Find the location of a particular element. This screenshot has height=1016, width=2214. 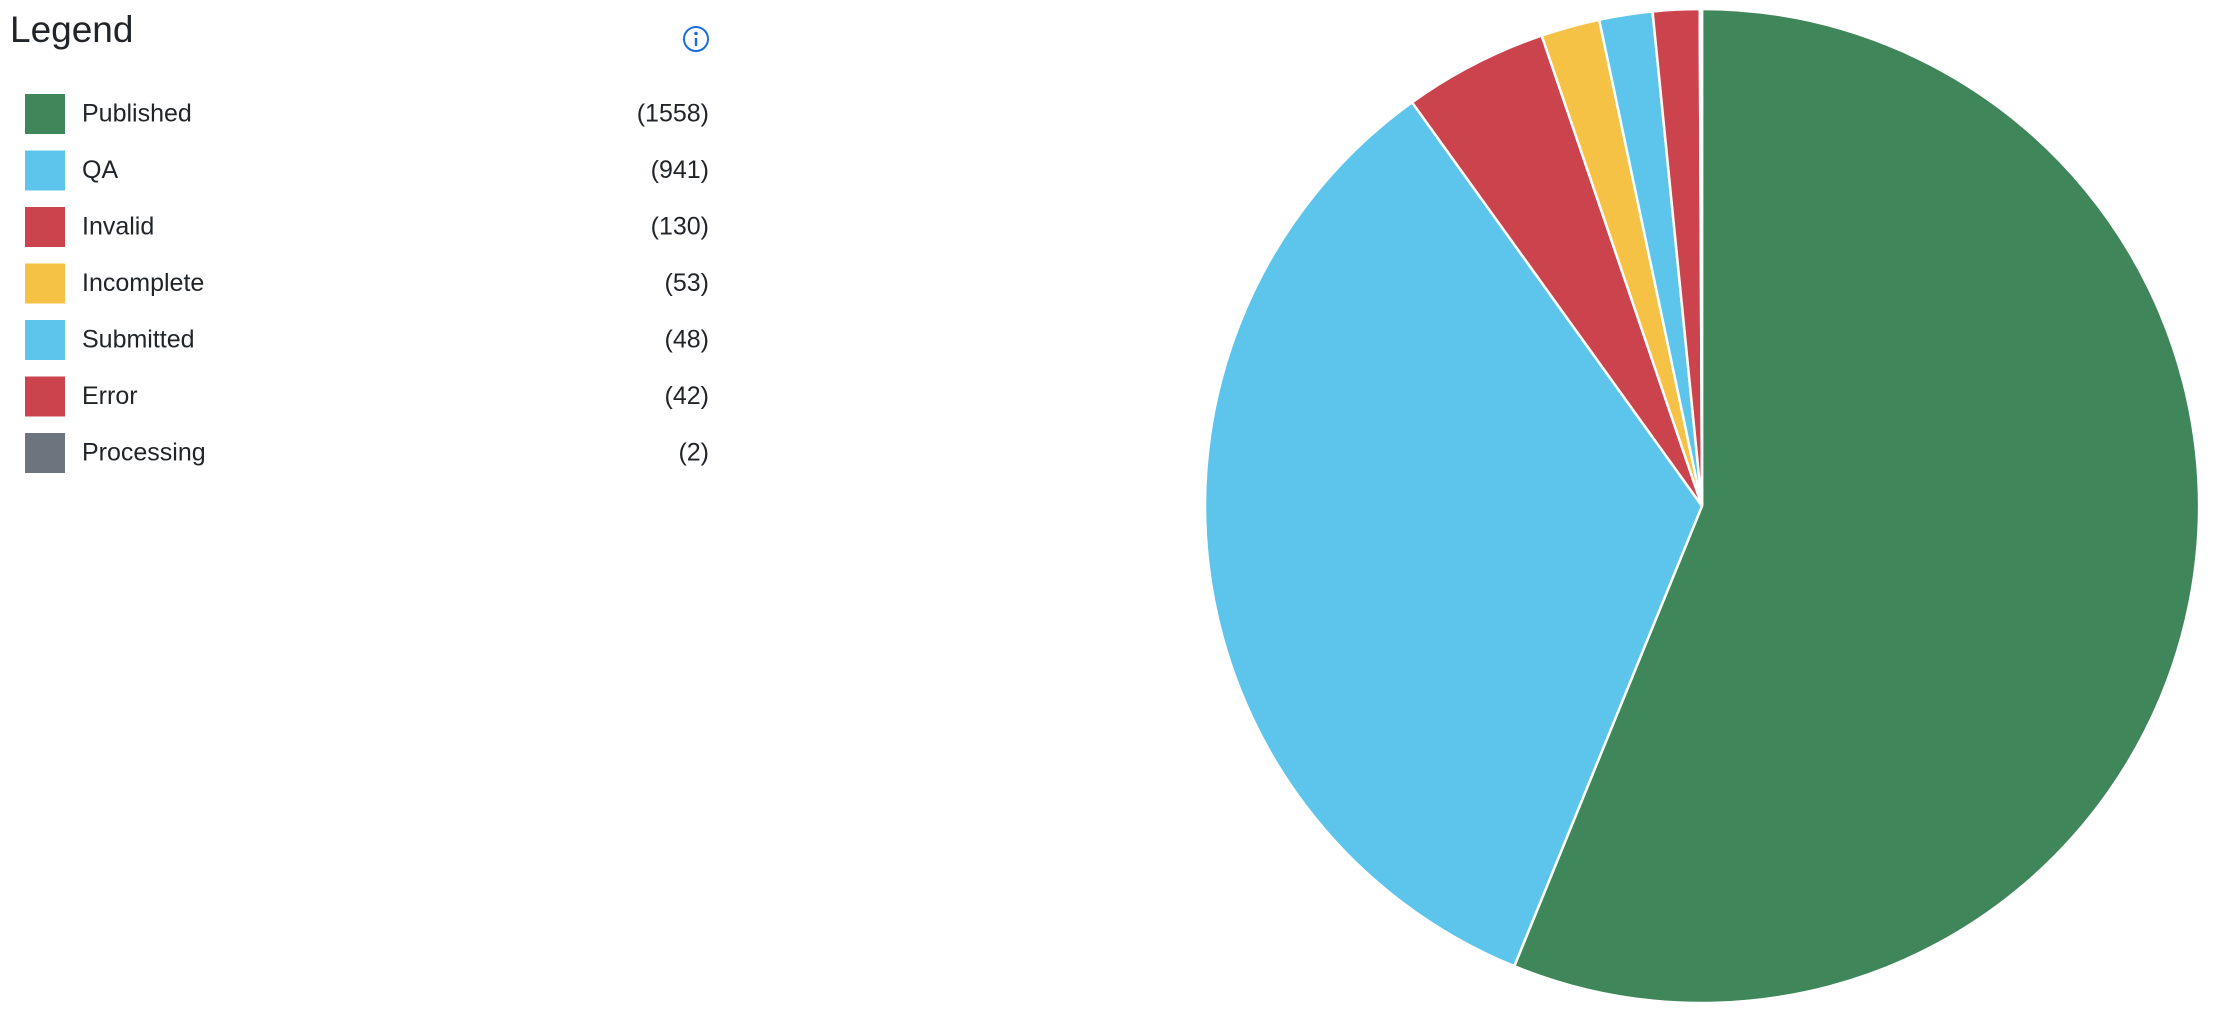

legend-count: (42) is located at coordinates (687, 396).